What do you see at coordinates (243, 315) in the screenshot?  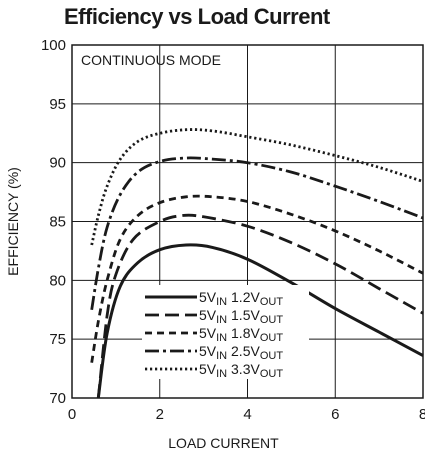 I see `legend-text: 1.5V` at bounding box center [243, 315].